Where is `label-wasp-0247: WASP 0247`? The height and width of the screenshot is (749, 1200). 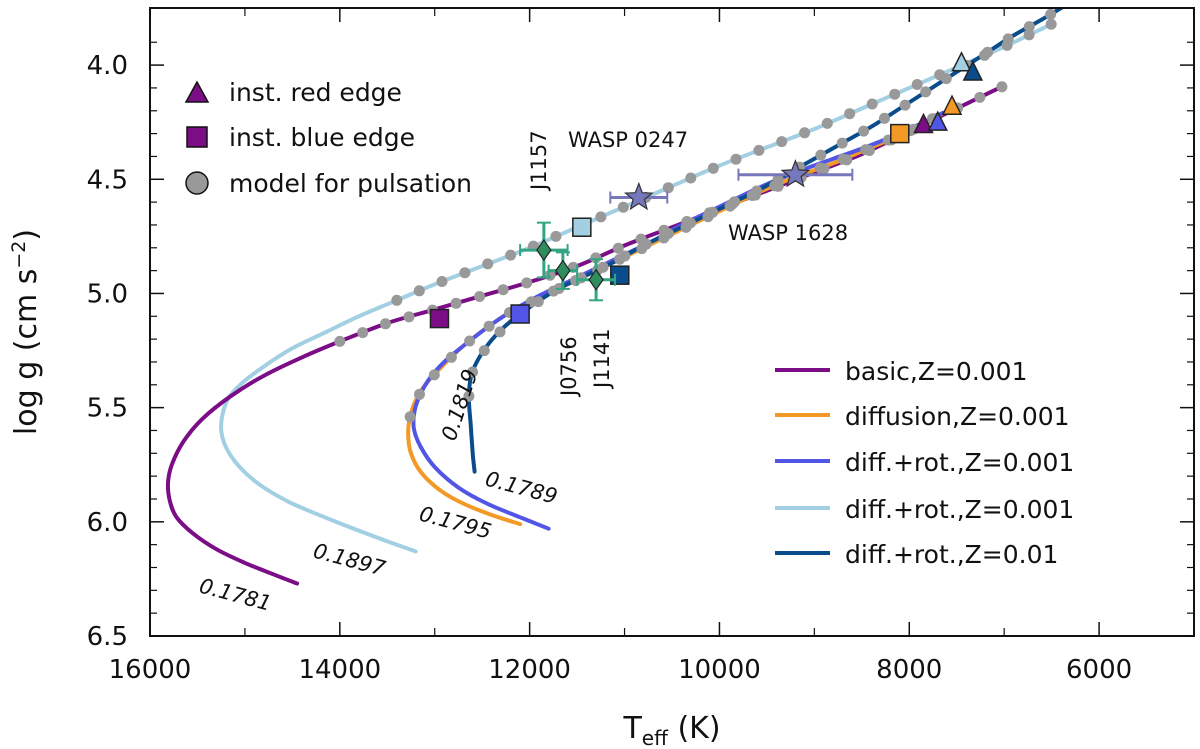 label-wasp-0247: WASP 0247 is located at coordinates (628, 140).